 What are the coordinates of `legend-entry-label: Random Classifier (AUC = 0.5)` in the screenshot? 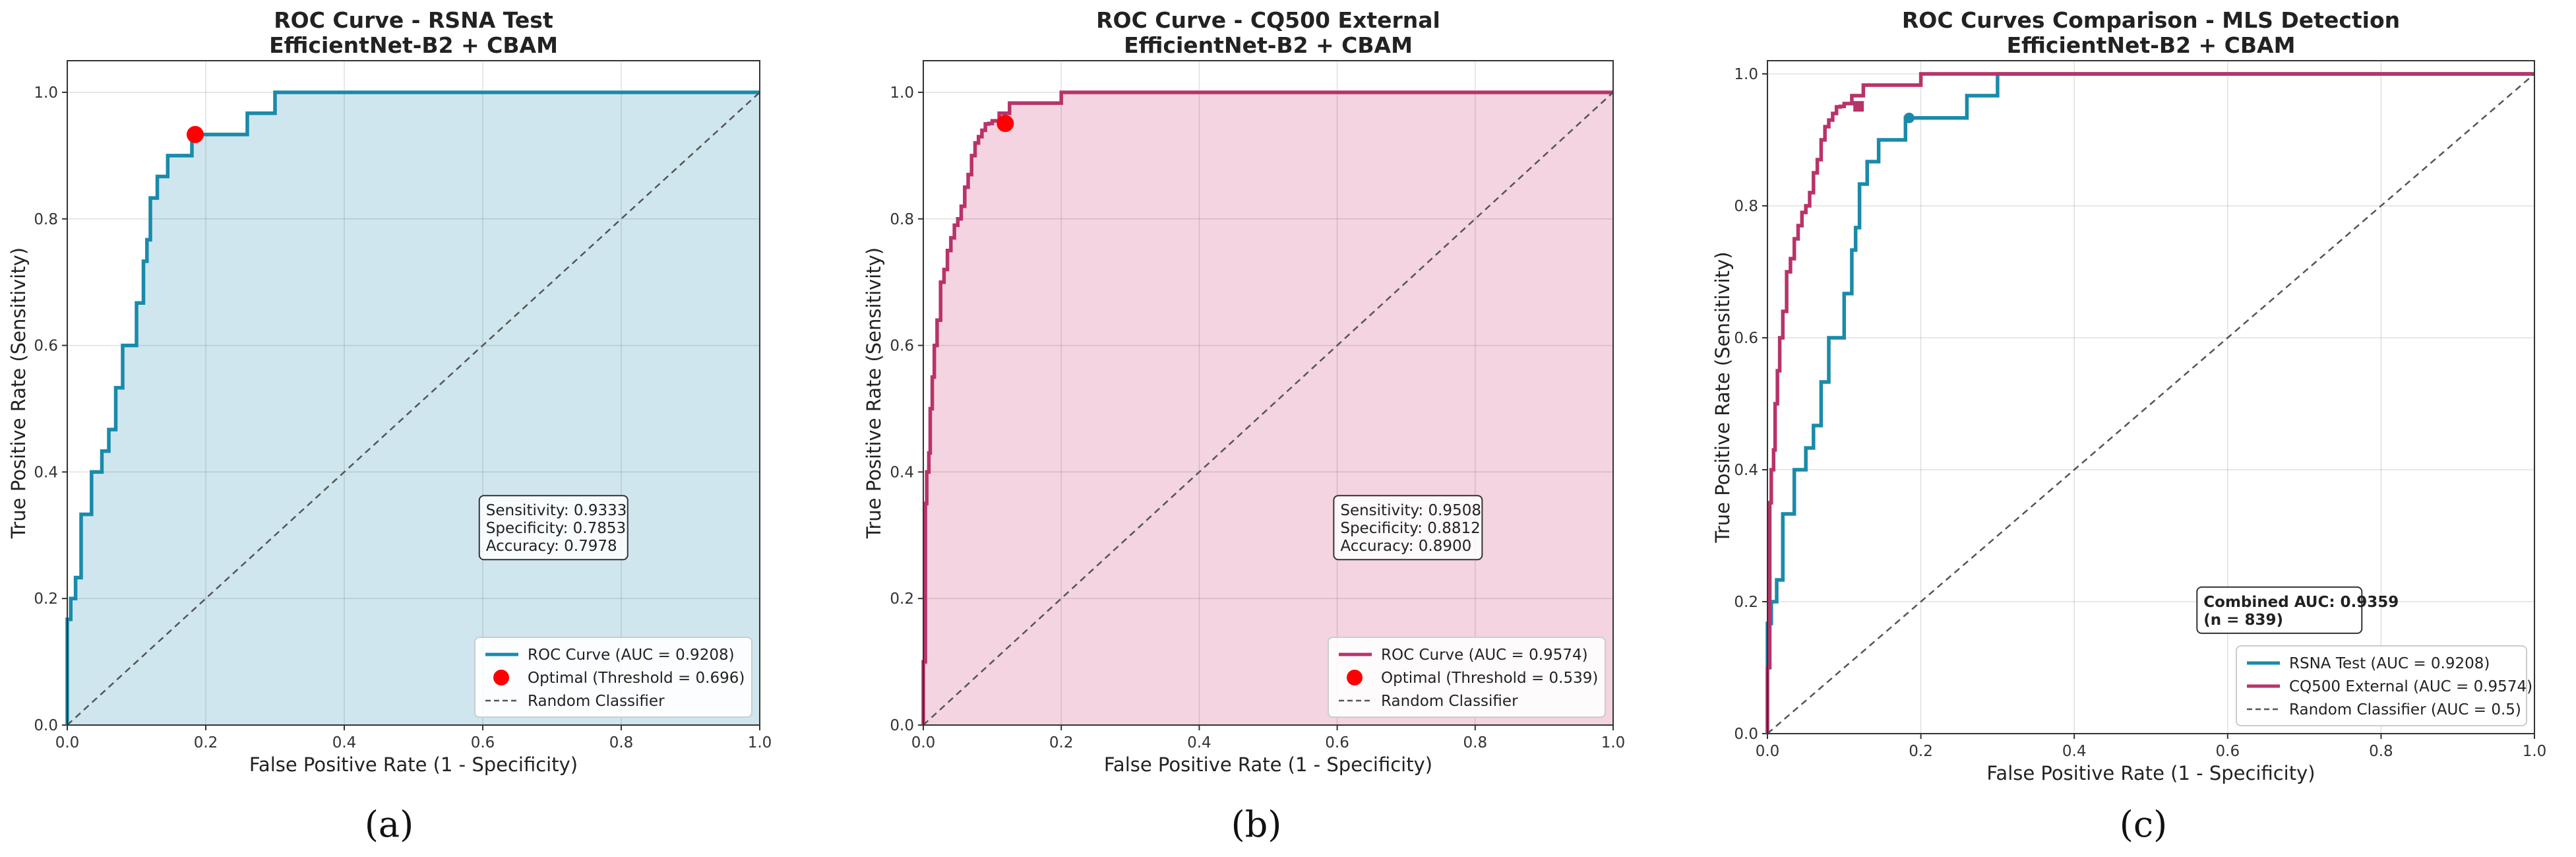 It's located at (2405, 709).